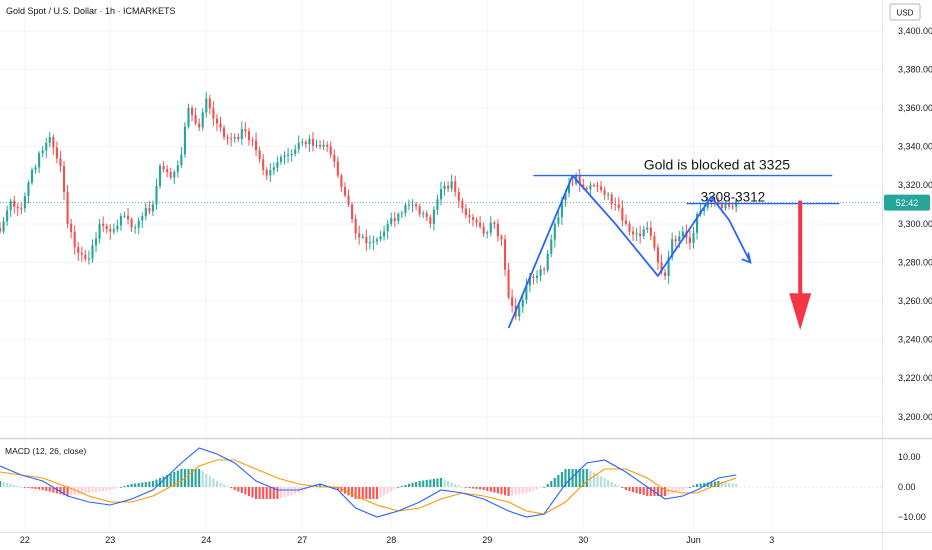 This screenshot has height=550, width=932. Describe the element at coordinates (915, 69) in the screenshot. I see `price-tick-label: 3,380.00` at that location.